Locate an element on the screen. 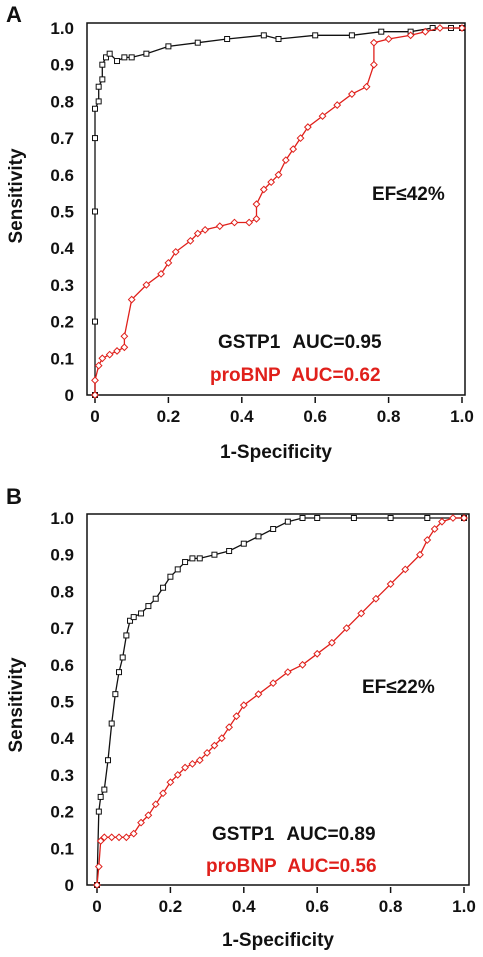  gstp1-name: GSTP1 is located at coordinates (243, 834).